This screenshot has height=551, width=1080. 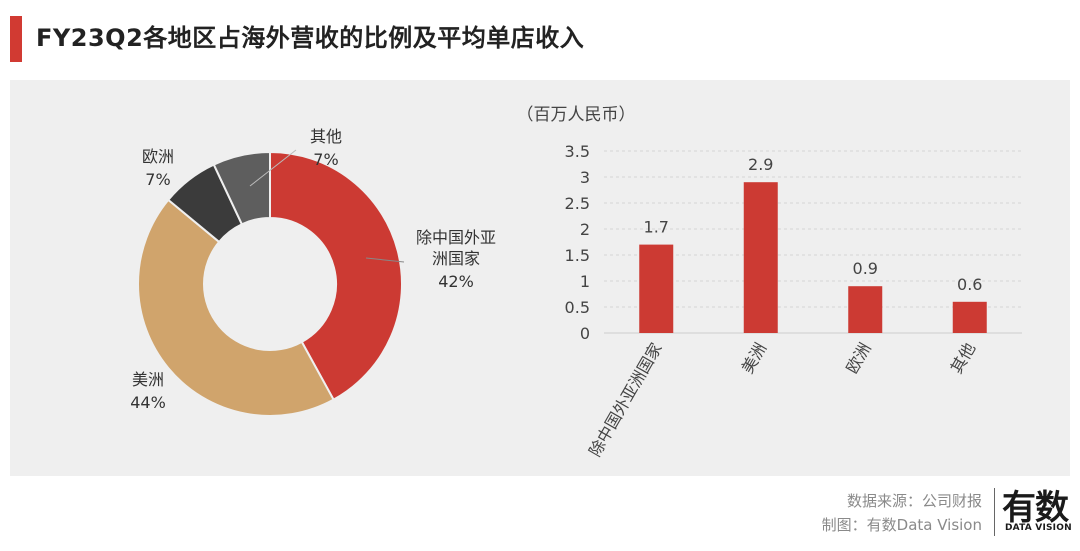 I want to click on x-tick-label: 美洲, so click(x=754, y=358).